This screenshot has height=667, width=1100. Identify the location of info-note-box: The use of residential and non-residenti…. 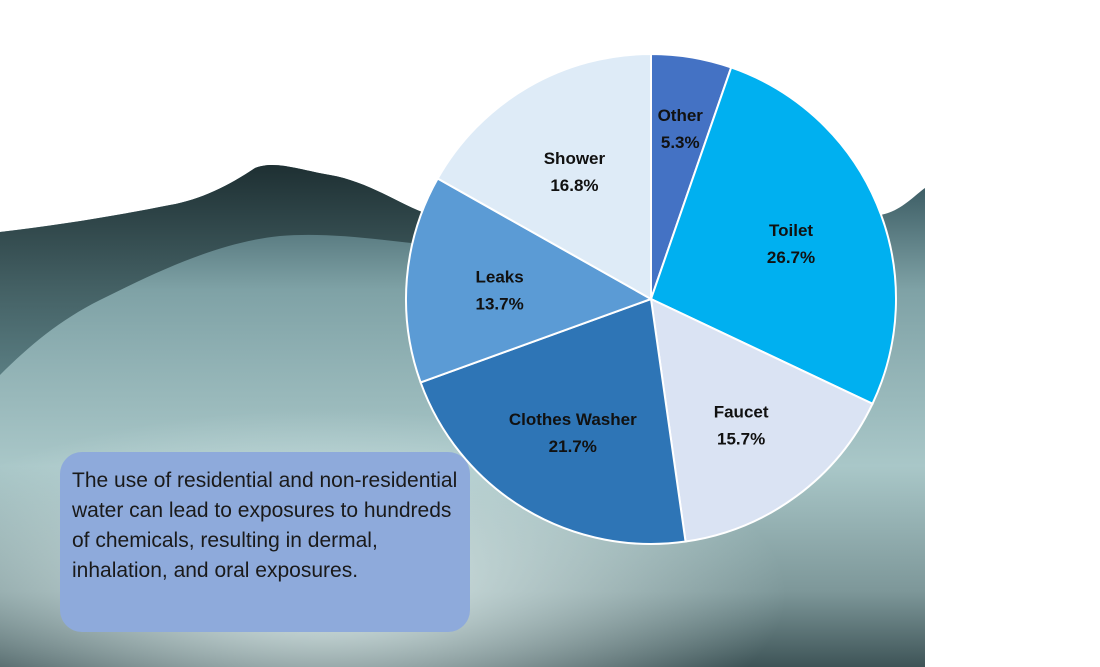
(265, 542).